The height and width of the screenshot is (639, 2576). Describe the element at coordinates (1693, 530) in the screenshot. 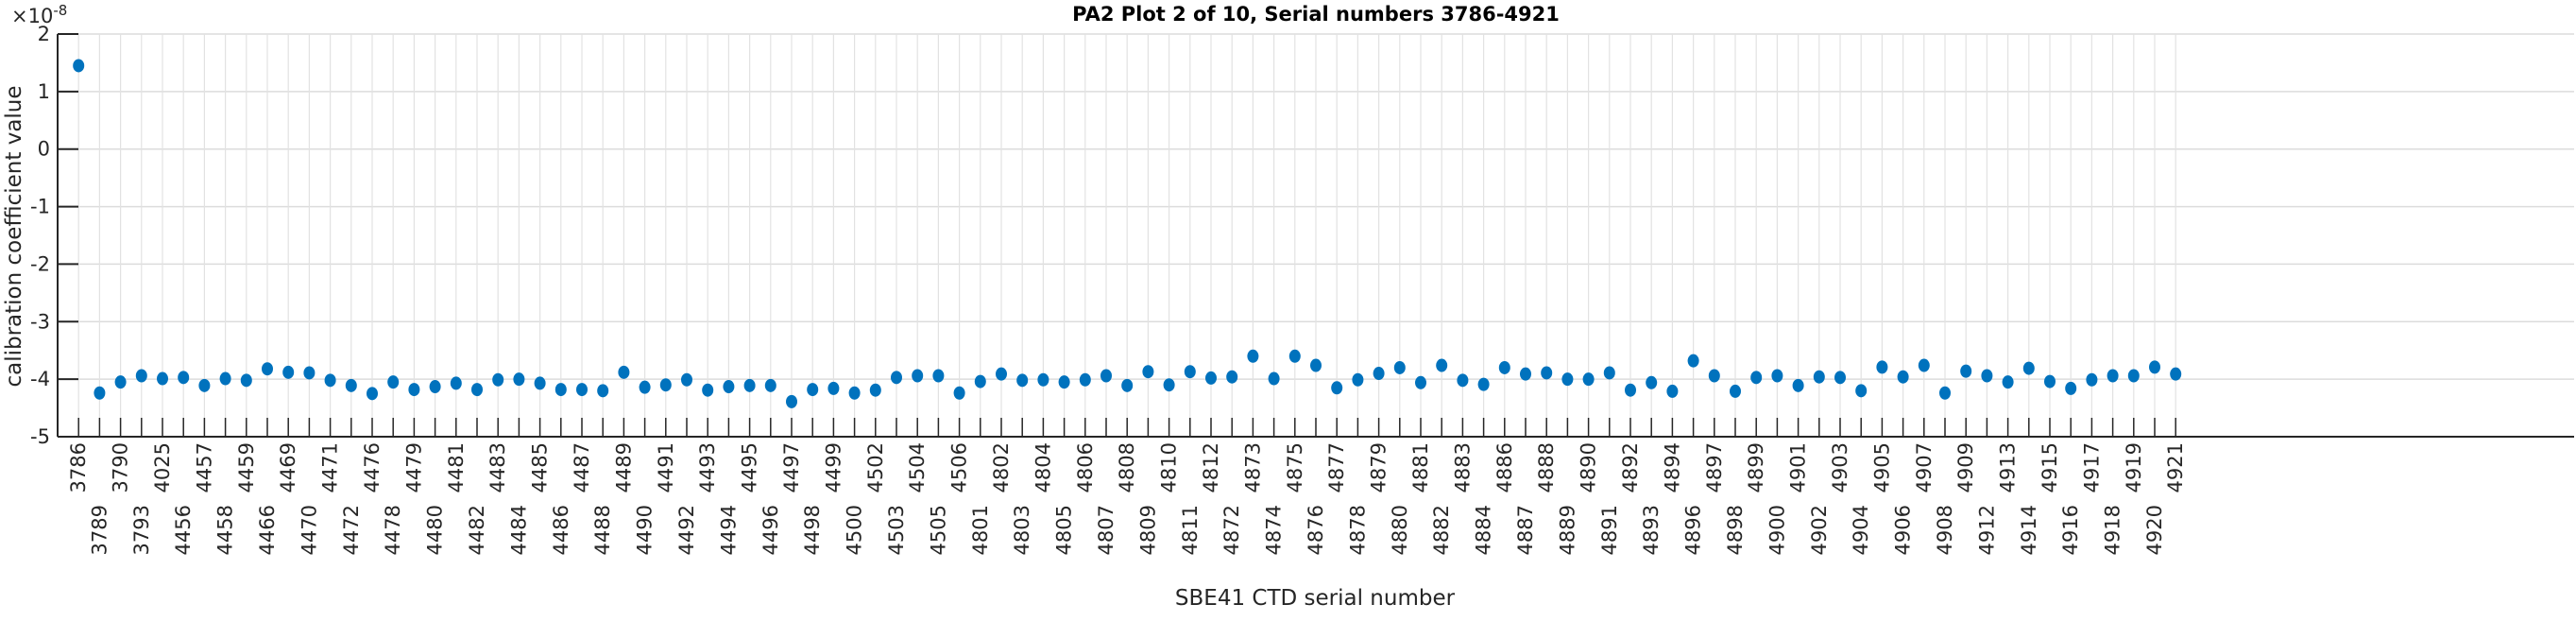

I see `x-tick-label: 4896` at that location.